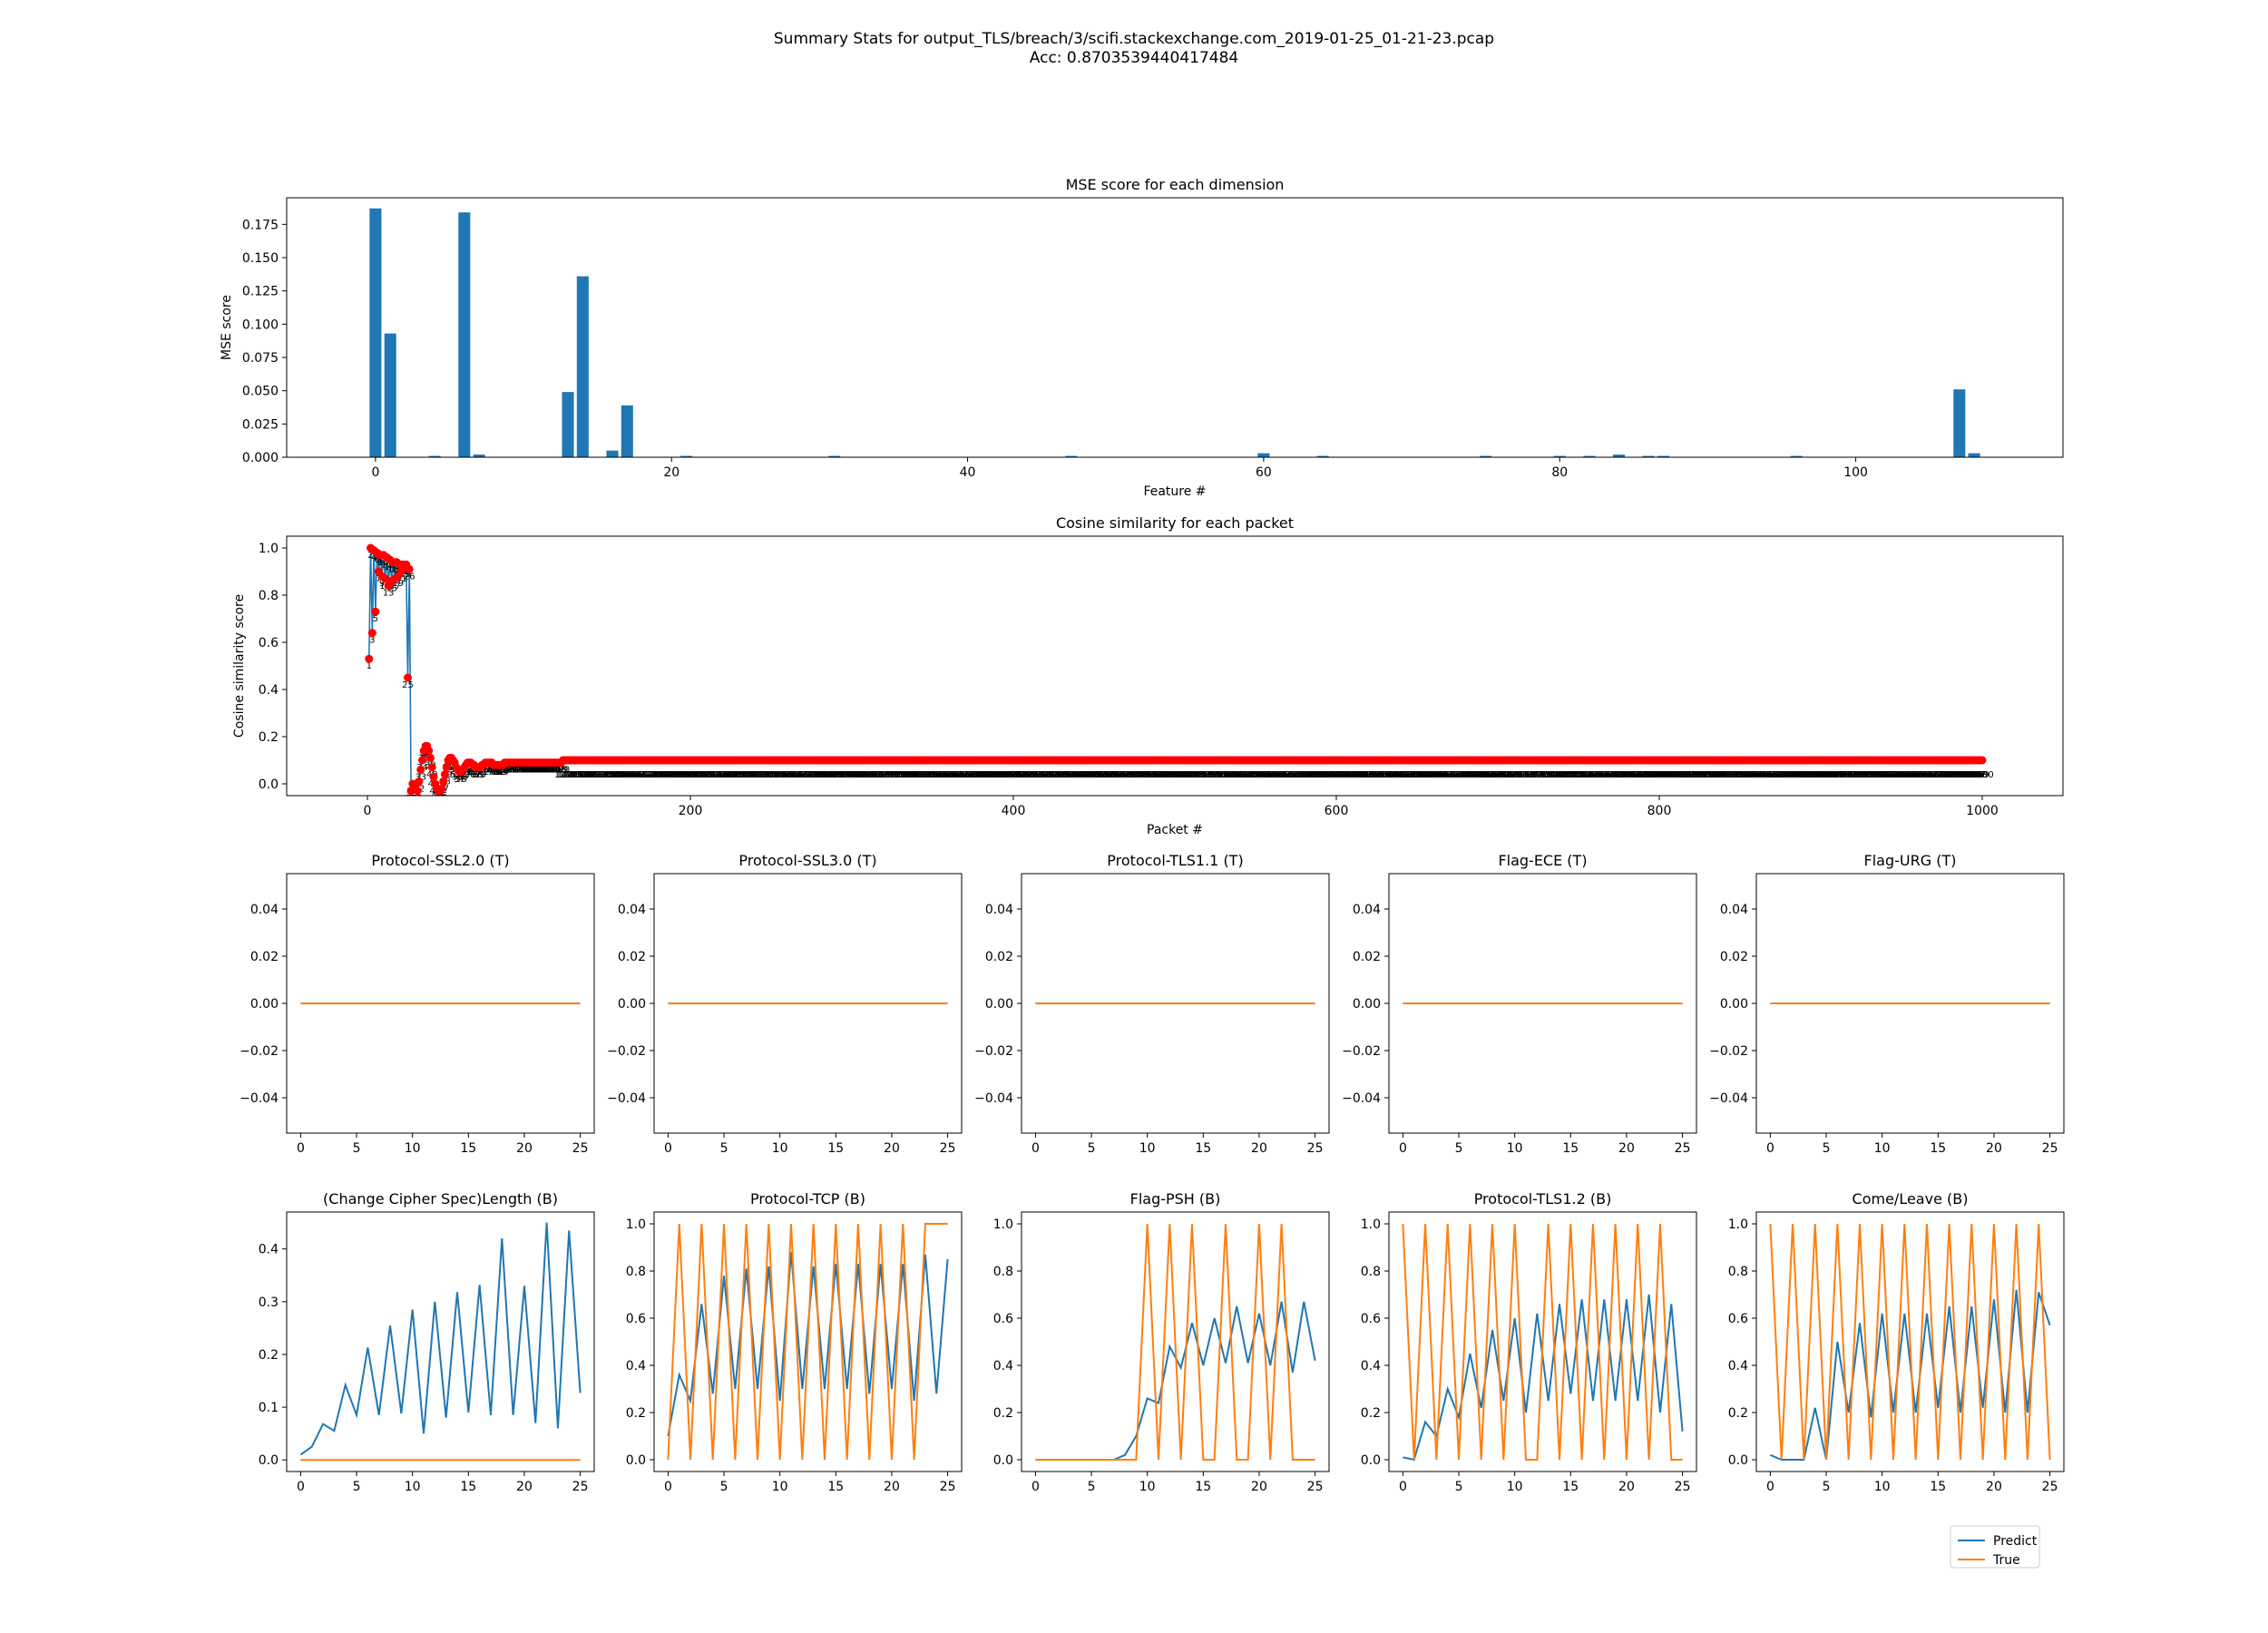 This screenshot has height=1633, width=2268. What do you see at coordinates (727, 775) in the screenshot?
I see `point-label: 222` at bounding box center [727, 775].